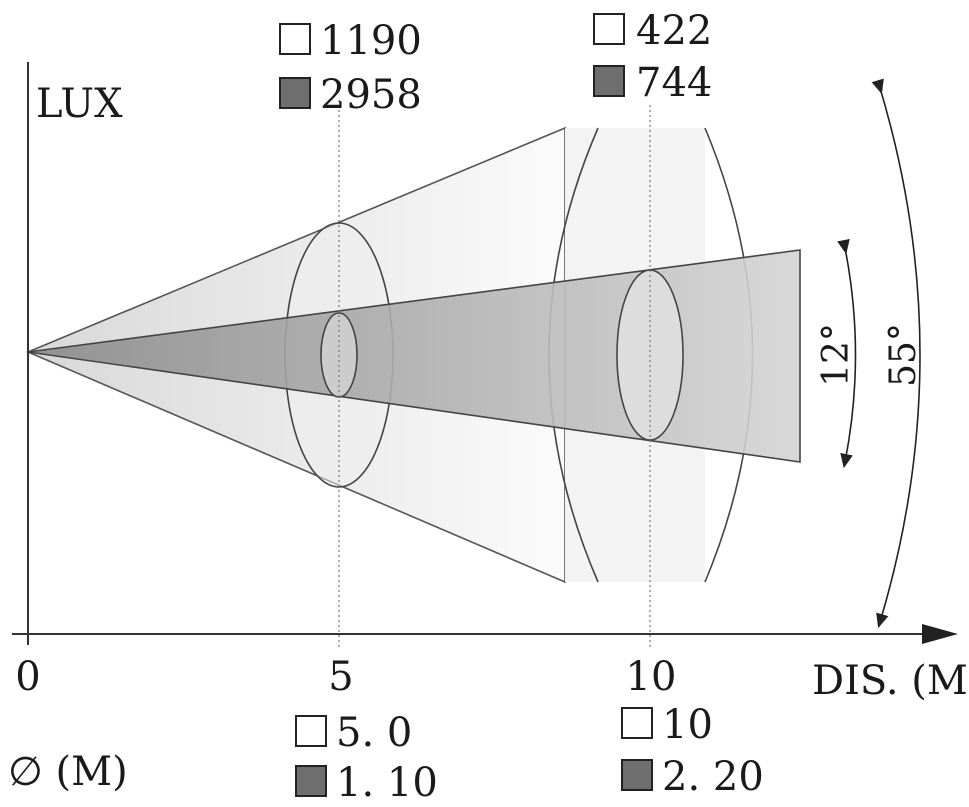  I want to click on lux-5m-wide-swatch, so click(295, 39).